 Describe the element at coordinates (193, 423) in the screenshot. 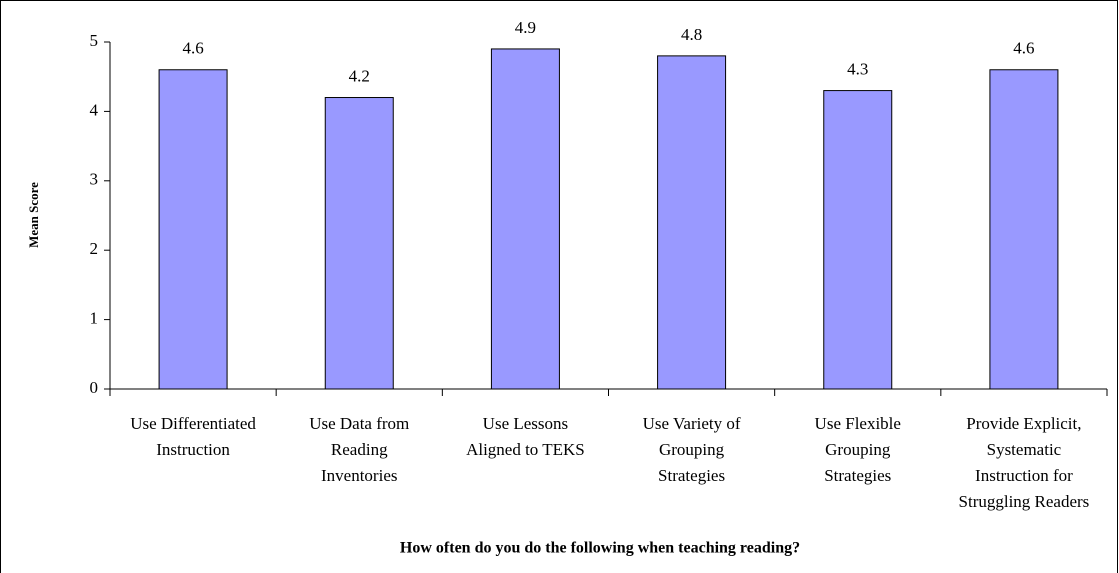

I see `x-tick-label: Use Differentiated` at that location.